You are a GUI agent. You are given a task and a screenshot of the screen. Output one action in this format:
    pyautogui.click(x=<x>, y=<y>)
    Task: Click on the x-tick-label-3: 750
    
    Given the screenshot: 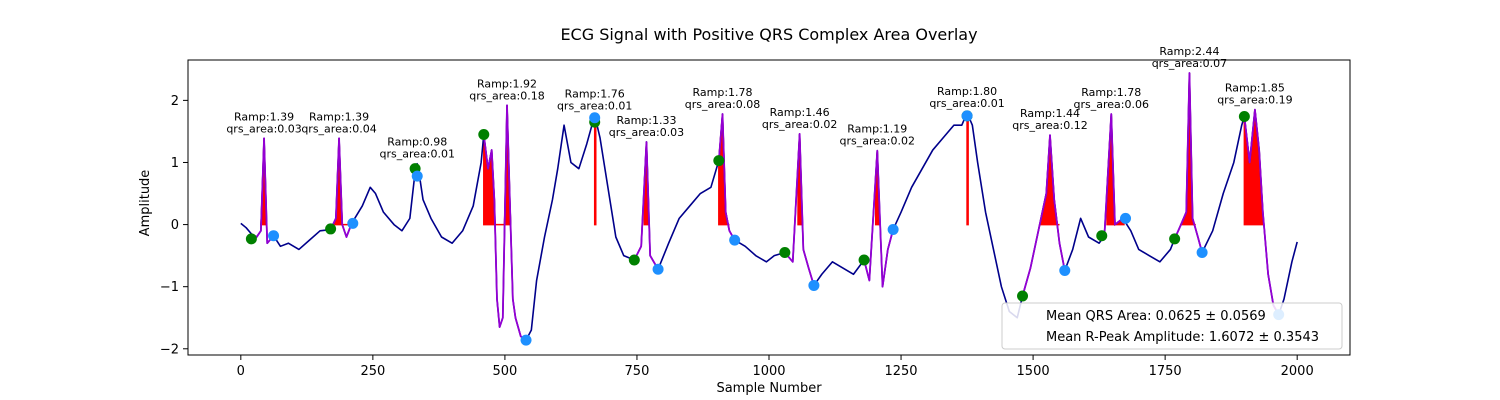 What is the action you would take?
    pyautogui.click(x=637, y=371)
    